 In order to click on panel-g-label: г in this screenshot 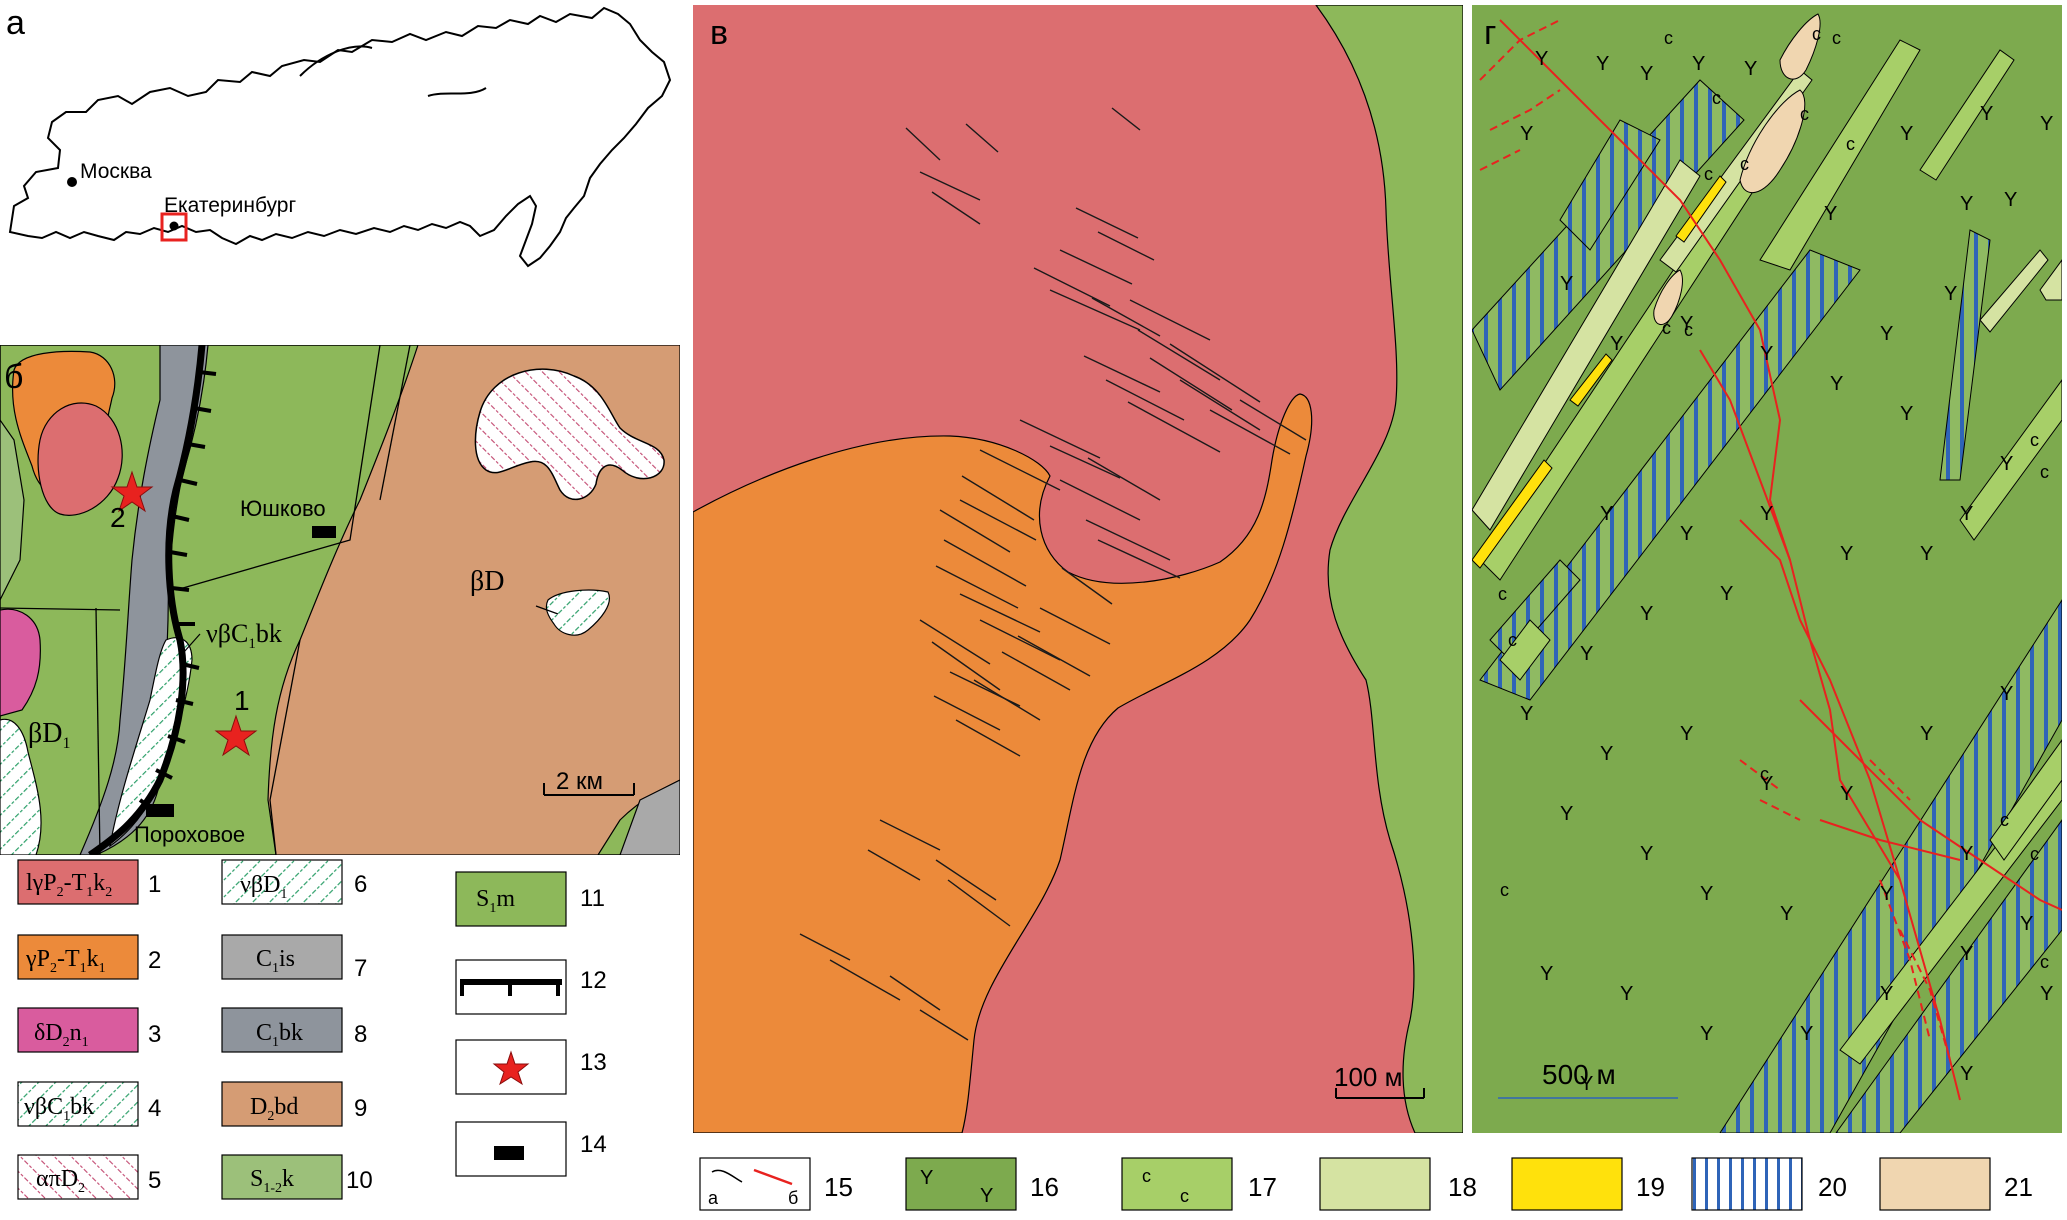, I will do `click(1490, 33)`.